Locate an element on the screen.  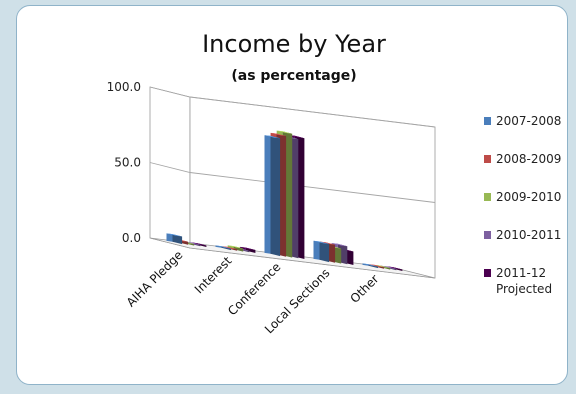
bars is located at coordinates (284, 200).